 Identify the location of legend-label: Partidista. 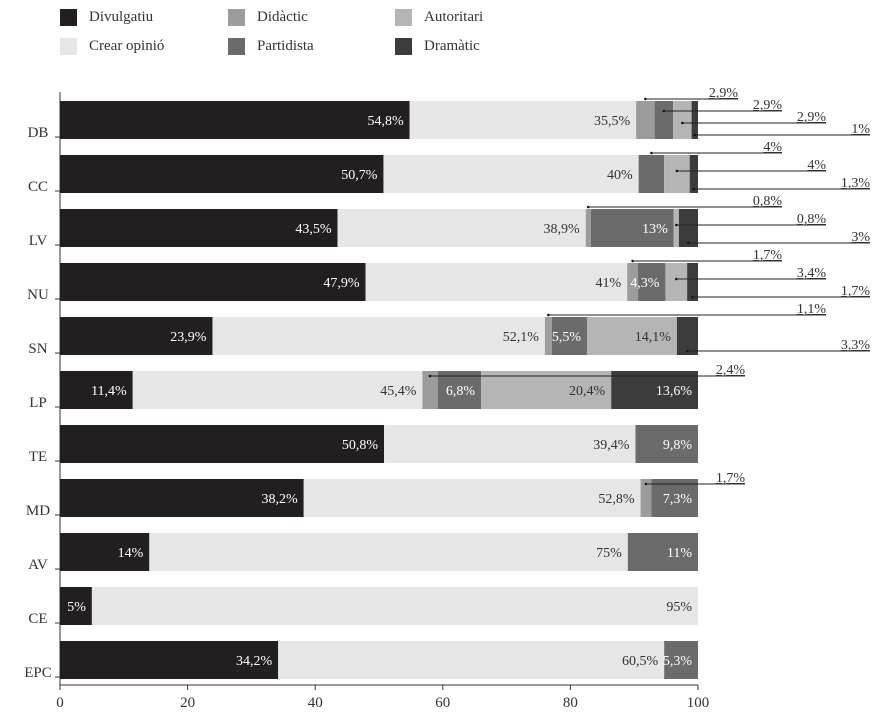
(285, 45).